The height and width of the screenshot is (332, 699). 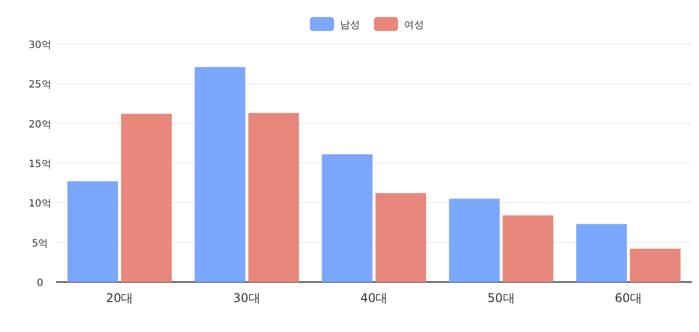 What do you see at coordinates (414, 25) in the screenshot?
I see `legend-label: 여성` at bounding box center [414, 25].